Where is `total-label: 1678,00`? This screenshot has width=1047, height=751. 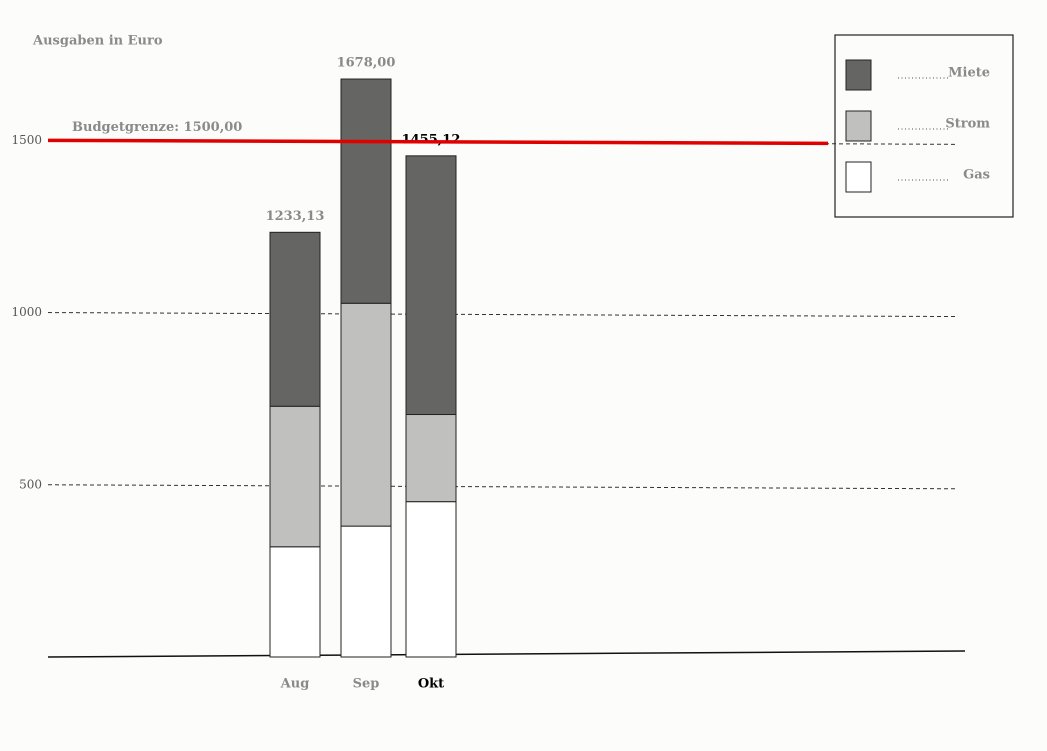
total-label: 1678,00 is located at coordinates (366, 63).